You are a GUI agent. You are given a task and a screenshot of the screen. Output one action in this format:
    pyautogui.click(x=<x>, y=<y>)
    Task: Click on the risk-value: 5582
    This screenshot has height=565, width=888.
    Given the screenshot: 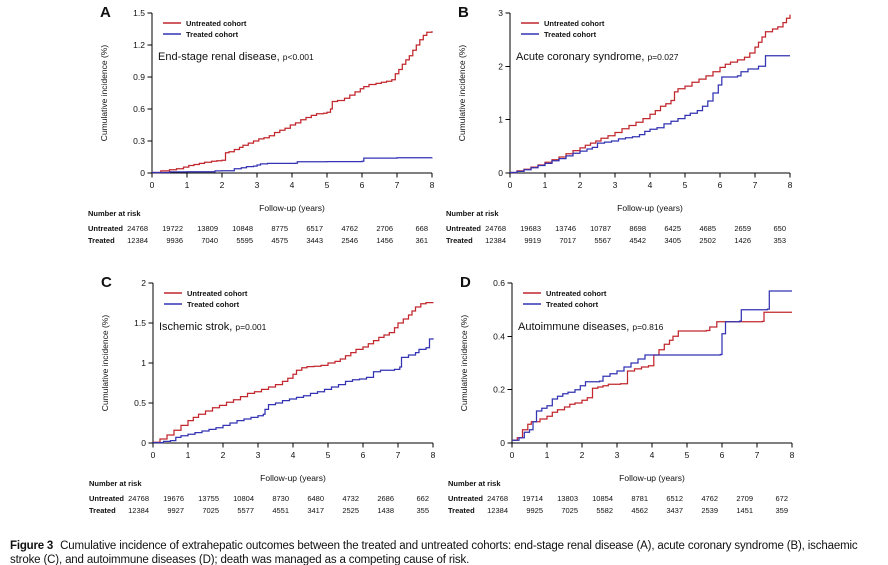 What is the action you would take?
    pyautogui.click(x=604, y=510)
    